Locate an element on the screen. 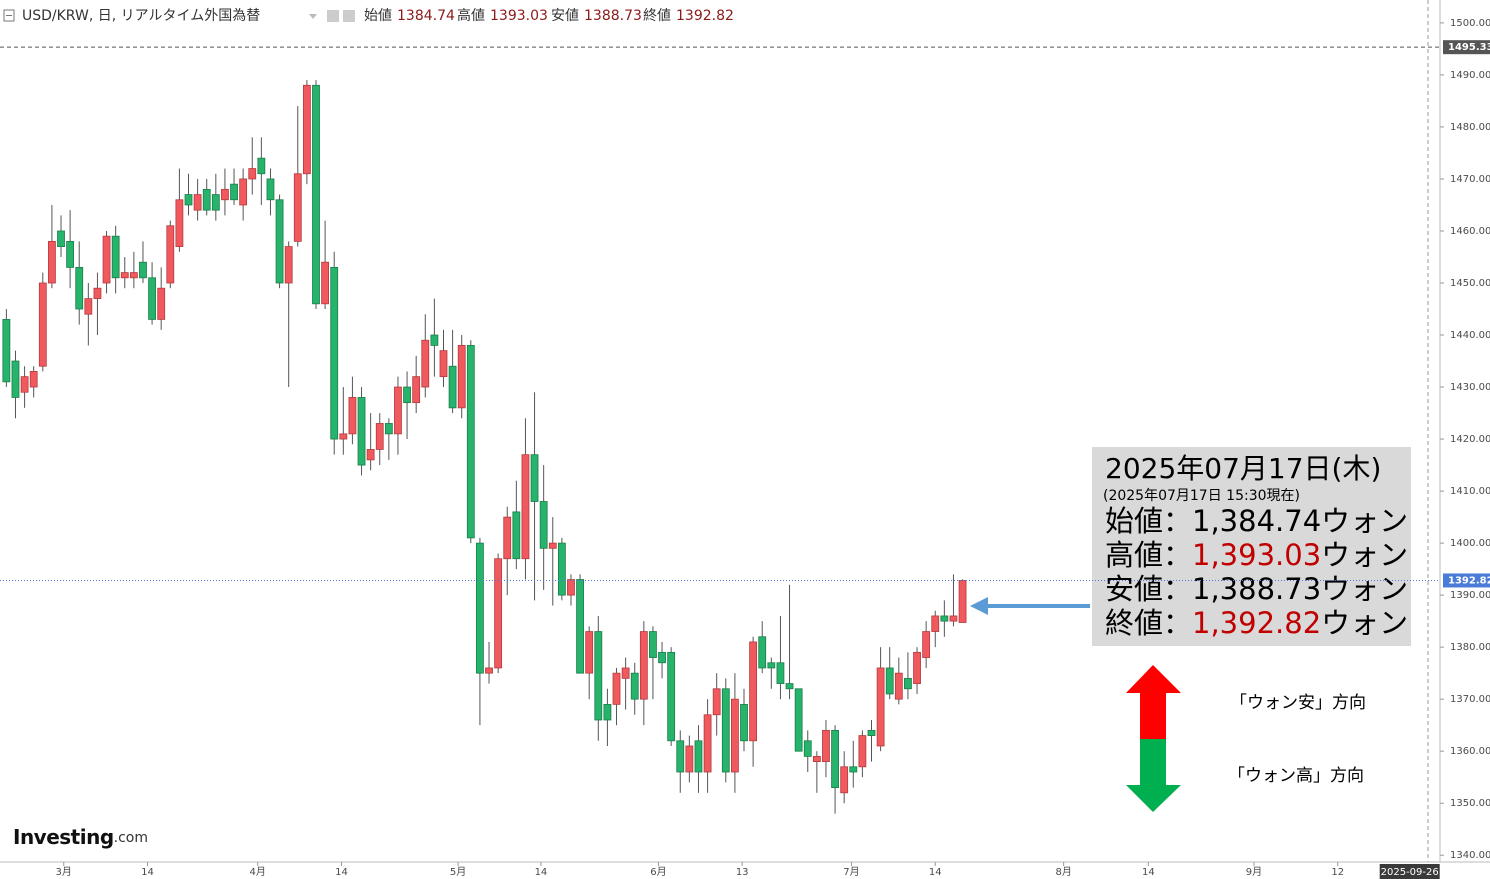 Image resolution: width=1490 pixels, height=879 pixels. collapse-icon is located at coordinates (9, 15).